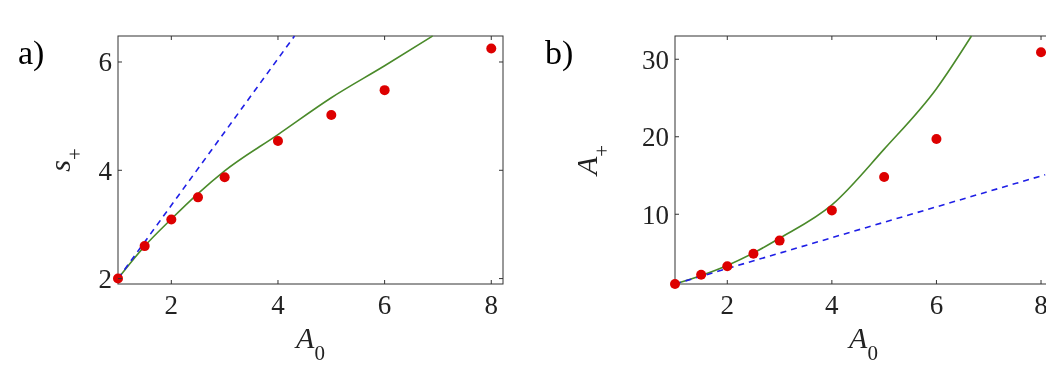 This screenshot has width=1054, height=375. I want to click on chart-title: a), so click(31, 53).